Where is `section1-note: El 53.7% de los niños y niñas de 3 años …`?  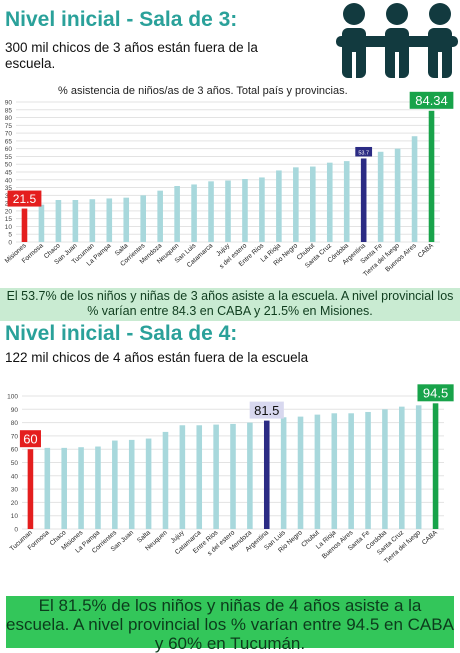 section1-note: El 53.7% de los niños y niñas de 3 años … is located at coordinates (230, 304).